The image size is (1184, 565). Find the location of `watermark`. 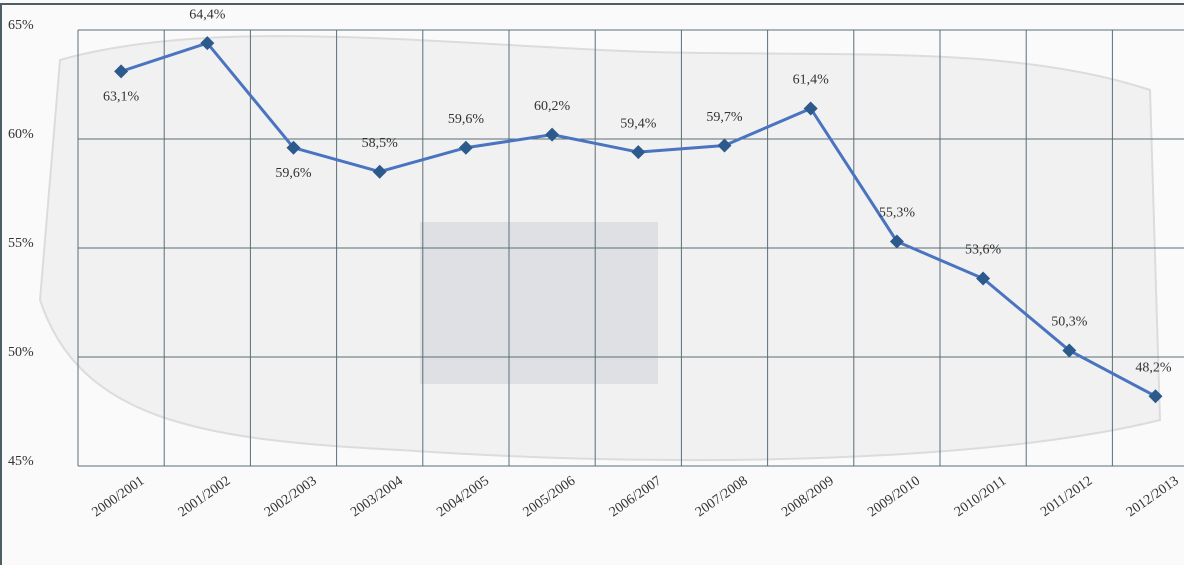

watermark is located at coordinates (539, 303).